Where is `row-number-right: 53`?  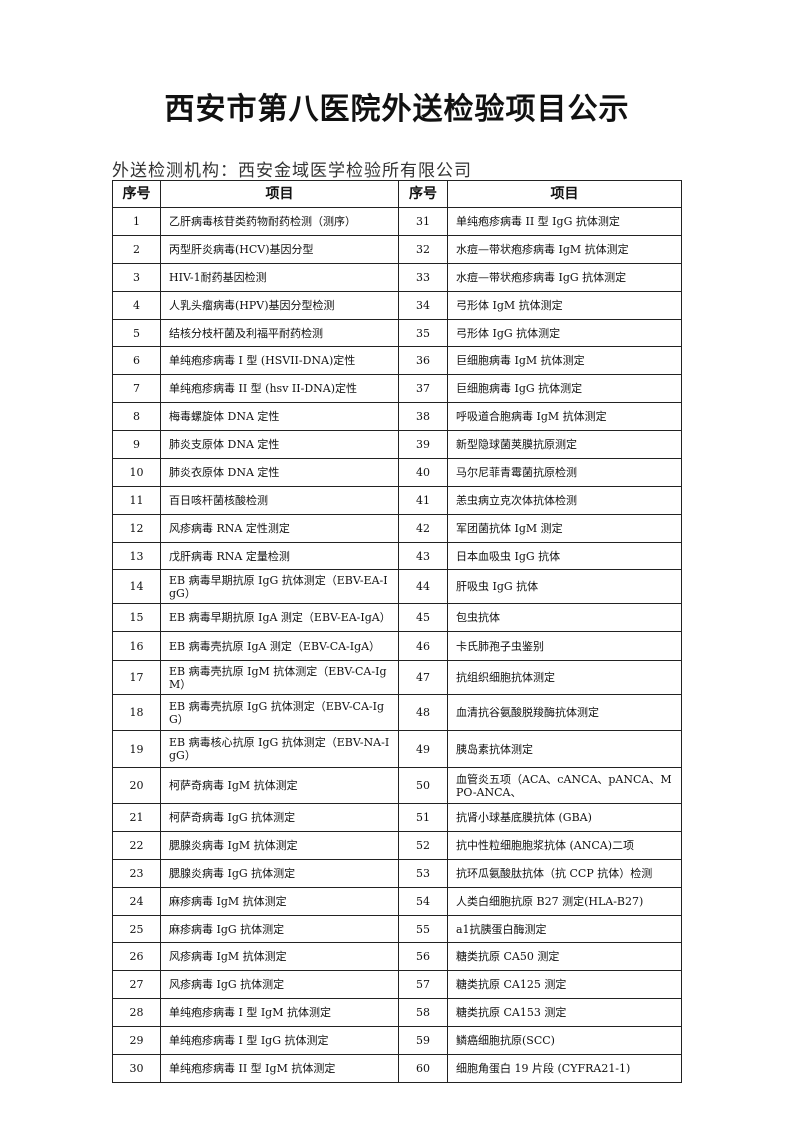
row-number-right: 53 is located at coordinates (423, 873).